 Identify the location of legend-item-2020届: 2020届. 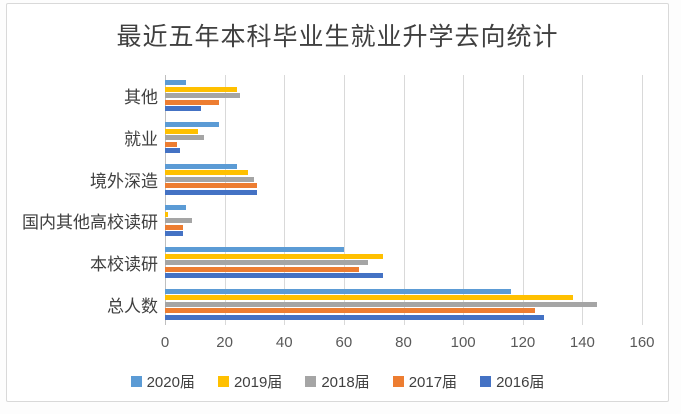
(162, 381).